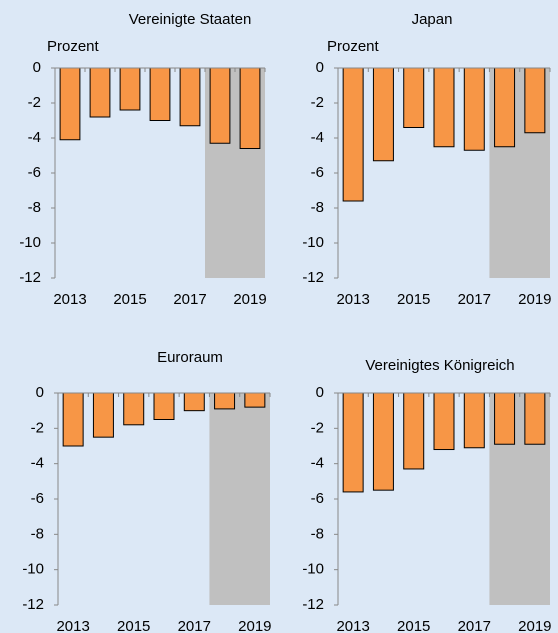  I want to click on chart-title: Euroraum, so click(190, 357).